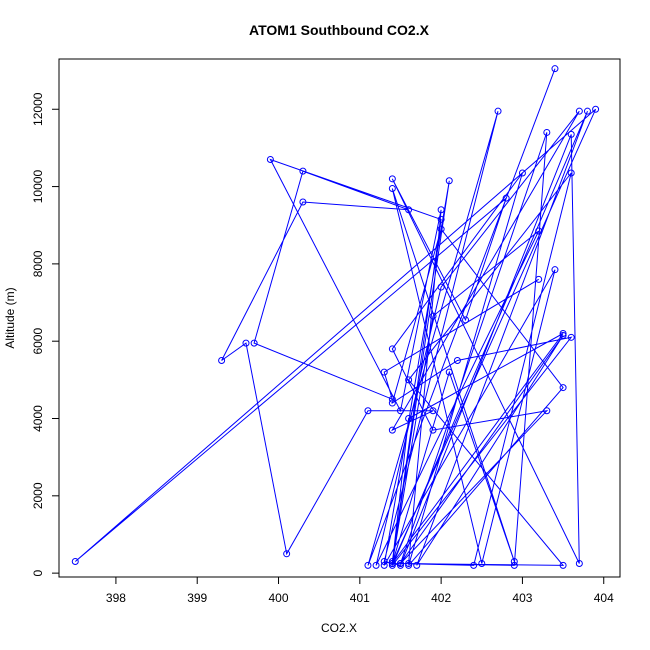  I want to click on y-tick-label: 2000, so click(38, 495).